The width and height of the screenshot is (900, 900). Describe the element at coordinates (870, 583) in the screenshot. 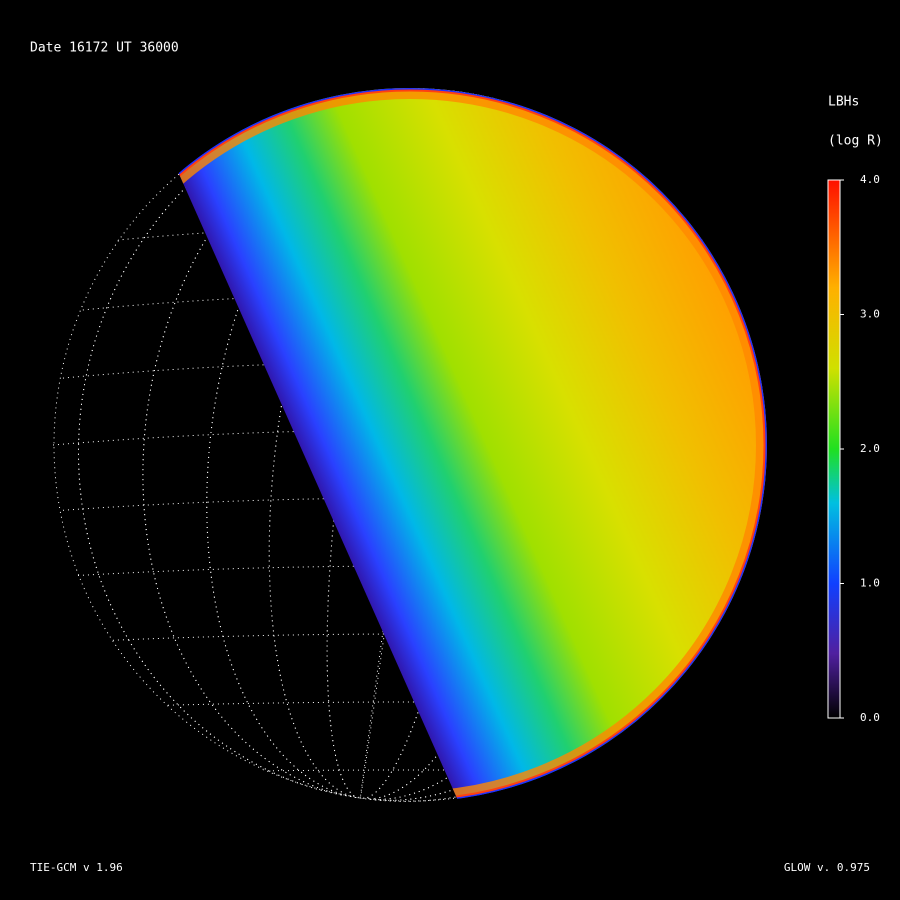

I see `colorbar-tick-label: 1.0` at that location.